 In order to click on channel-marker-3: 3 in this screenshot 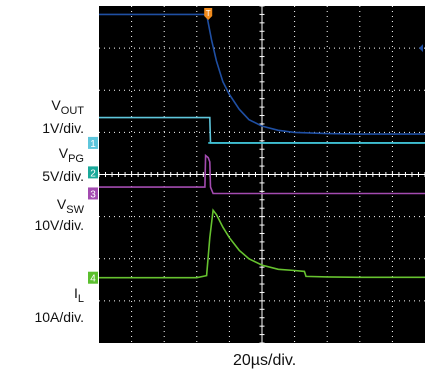, I will do `click(93, 193)`.